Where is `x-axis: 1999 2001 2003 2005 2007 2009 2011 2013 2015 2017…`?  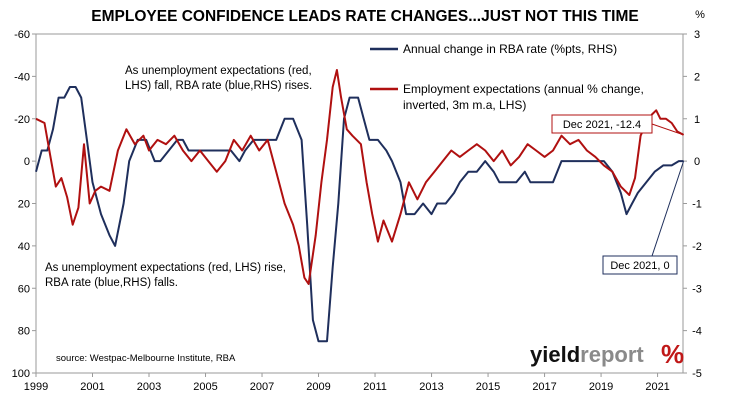 x-axis: 1999 2001 2003 2005 2007 2009 2011 2013 2015 2017… is located at coordinates (347, 383).